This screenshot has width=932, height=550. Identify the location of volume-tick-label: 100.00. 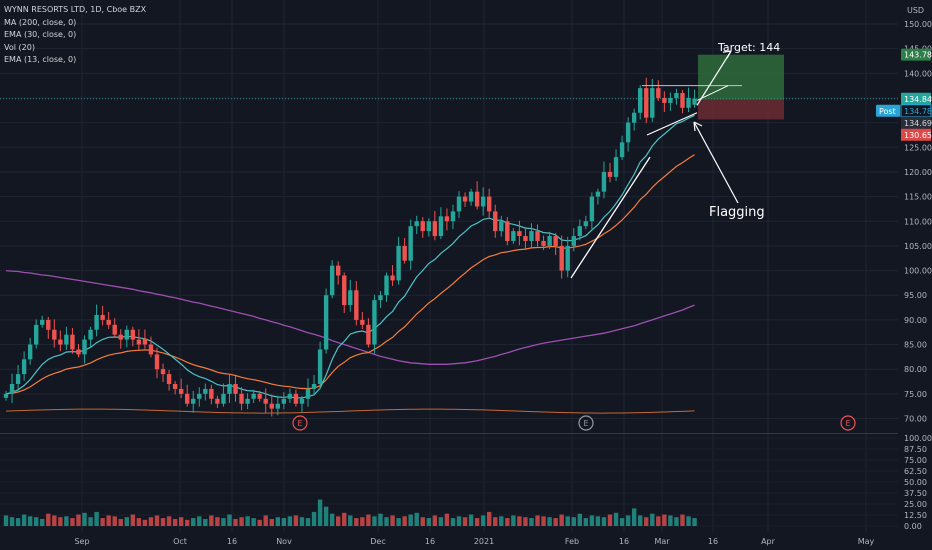
(918, 438).